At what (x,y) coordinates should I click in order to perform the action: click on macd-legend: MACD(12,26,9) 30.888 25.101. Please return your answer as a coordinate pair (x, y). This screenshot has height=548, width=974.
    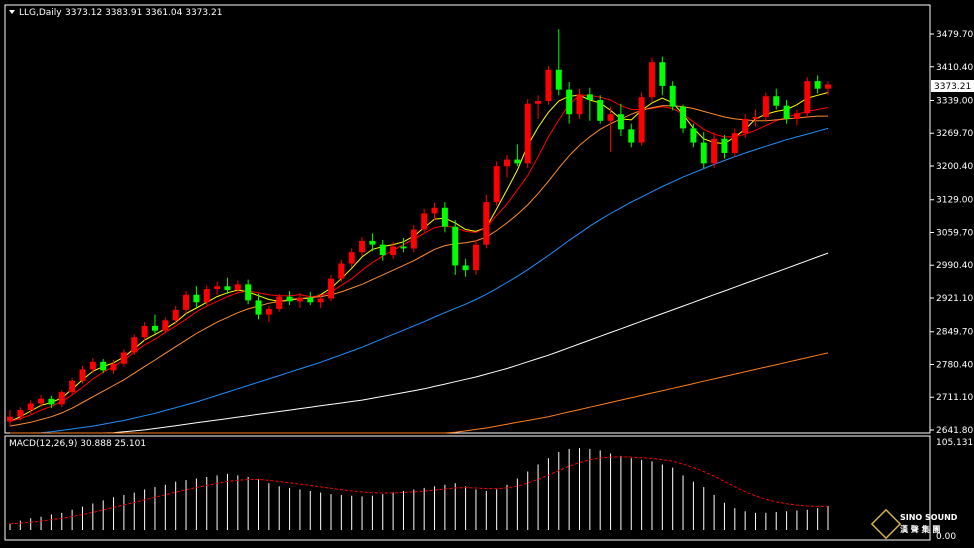
    Looking at the image, I should click on (77, 444).